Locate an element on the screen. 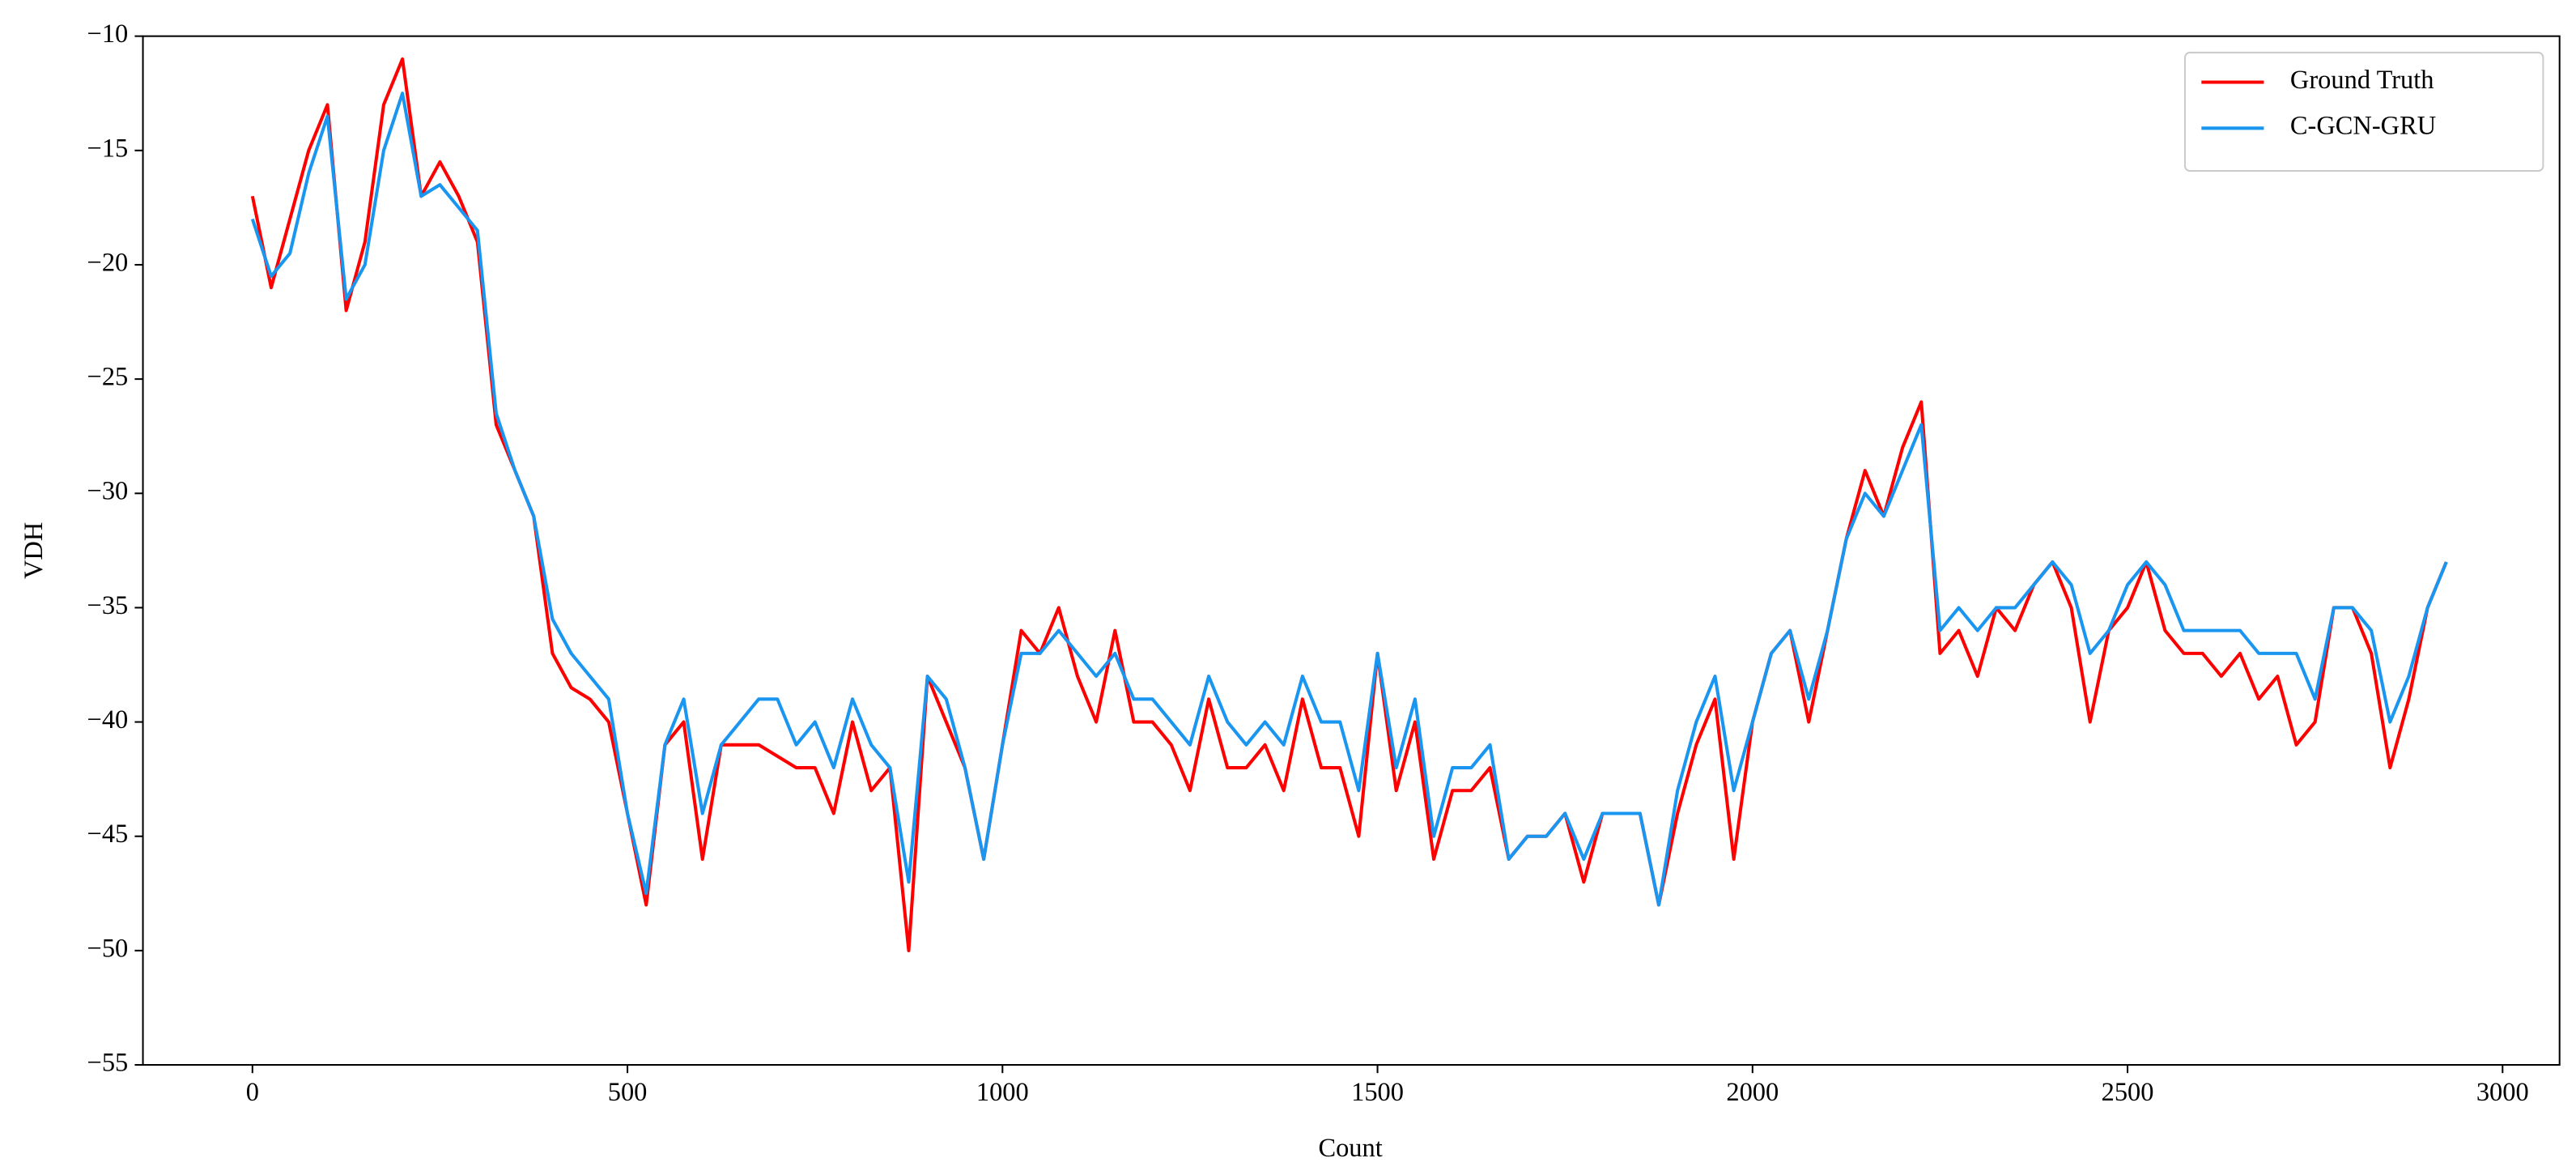 The image size is (2576, 1175). y-tick-label: −45 is located at coordinates (108, 834).